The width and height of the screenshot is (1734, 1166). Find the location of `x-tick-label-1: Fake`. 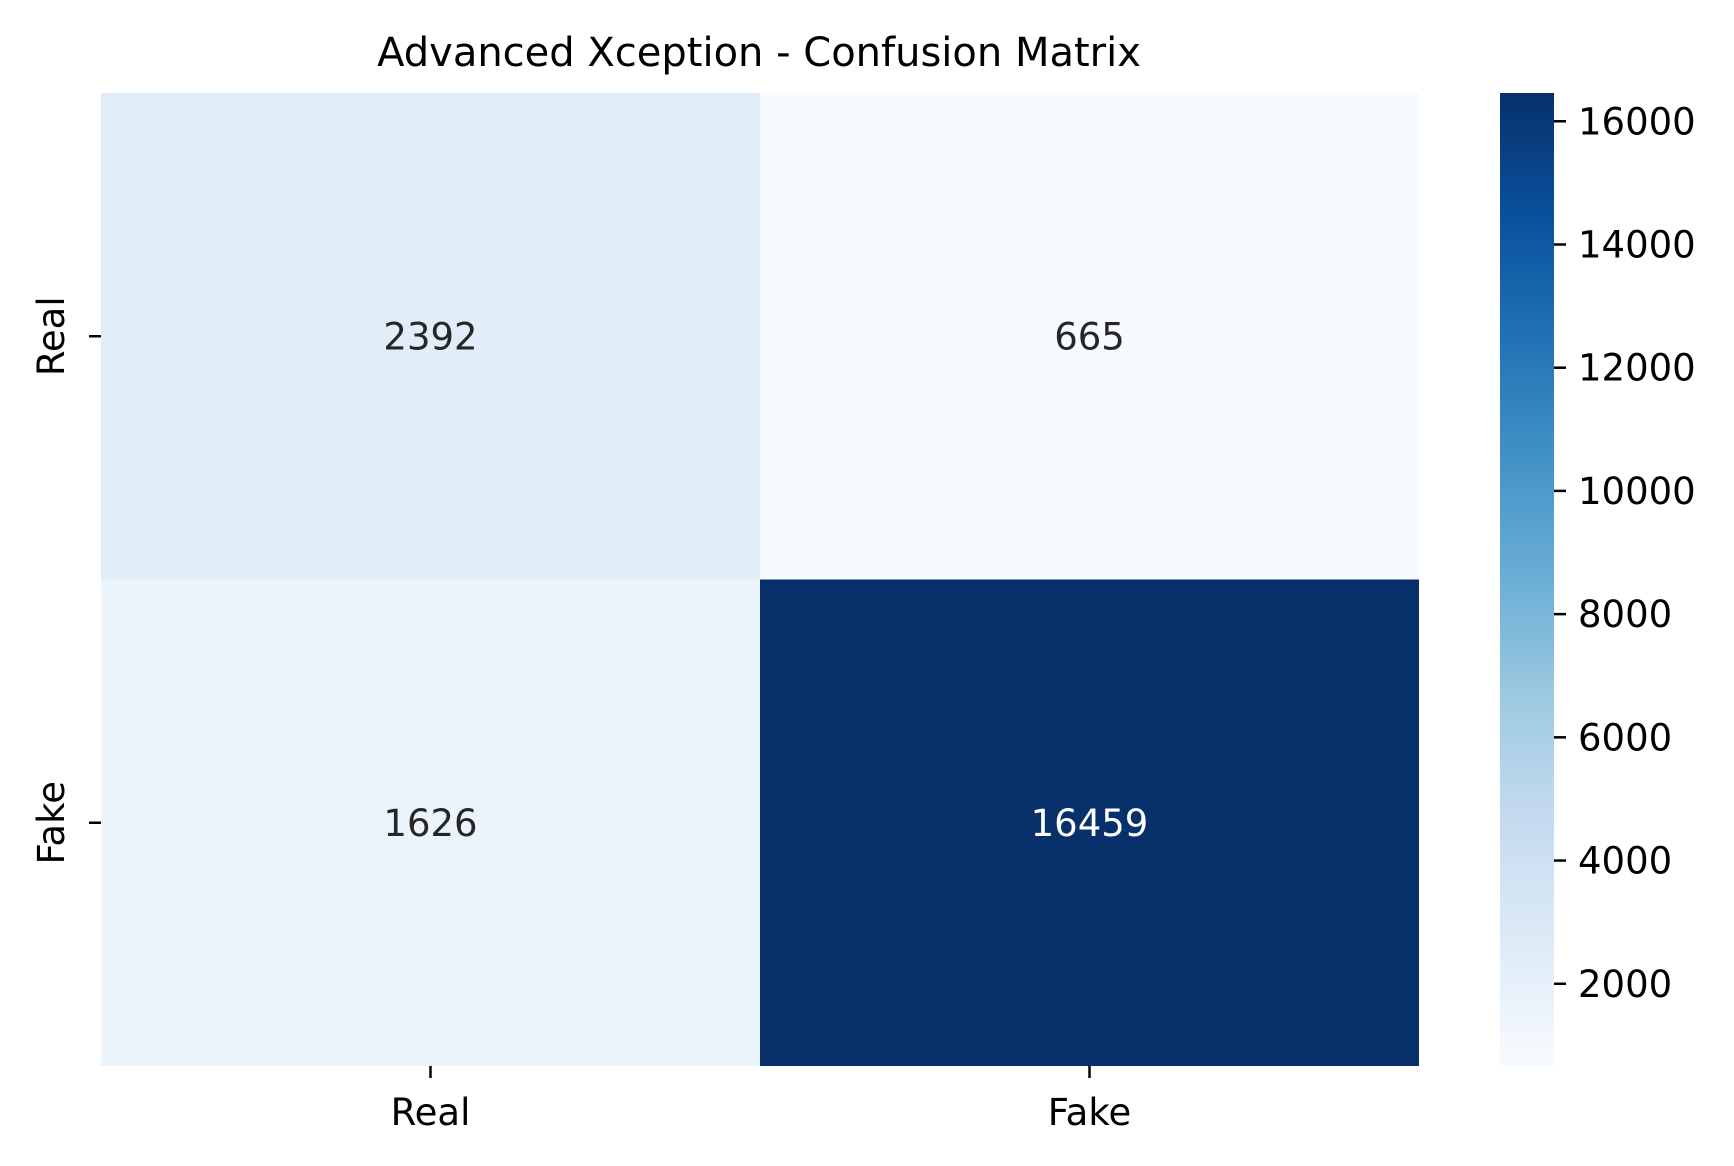

x-tick-label-1: Fake is located at coordinates (1089, 1112).